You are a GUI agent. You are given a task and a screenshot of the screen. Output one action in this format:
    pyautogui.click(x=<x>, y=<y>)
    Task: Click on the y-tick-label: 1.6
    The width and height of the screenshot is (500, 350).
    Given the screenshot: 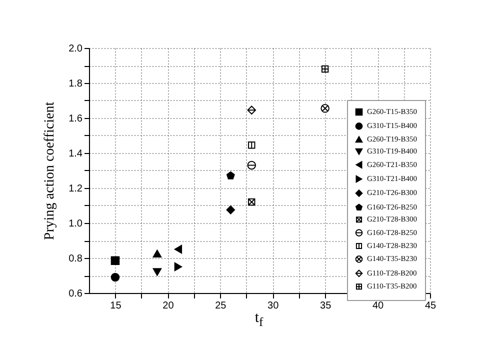 What is the action you would take?
    pyautogui.click(x=75, y=119)
    